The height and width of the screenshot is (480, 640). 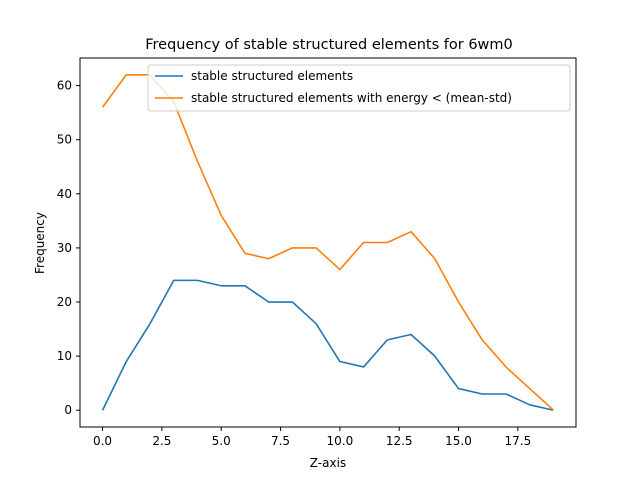 I want to click on y-axis-ticks: 0 10 20 30 40 50 60, so click(x=68, y=248).